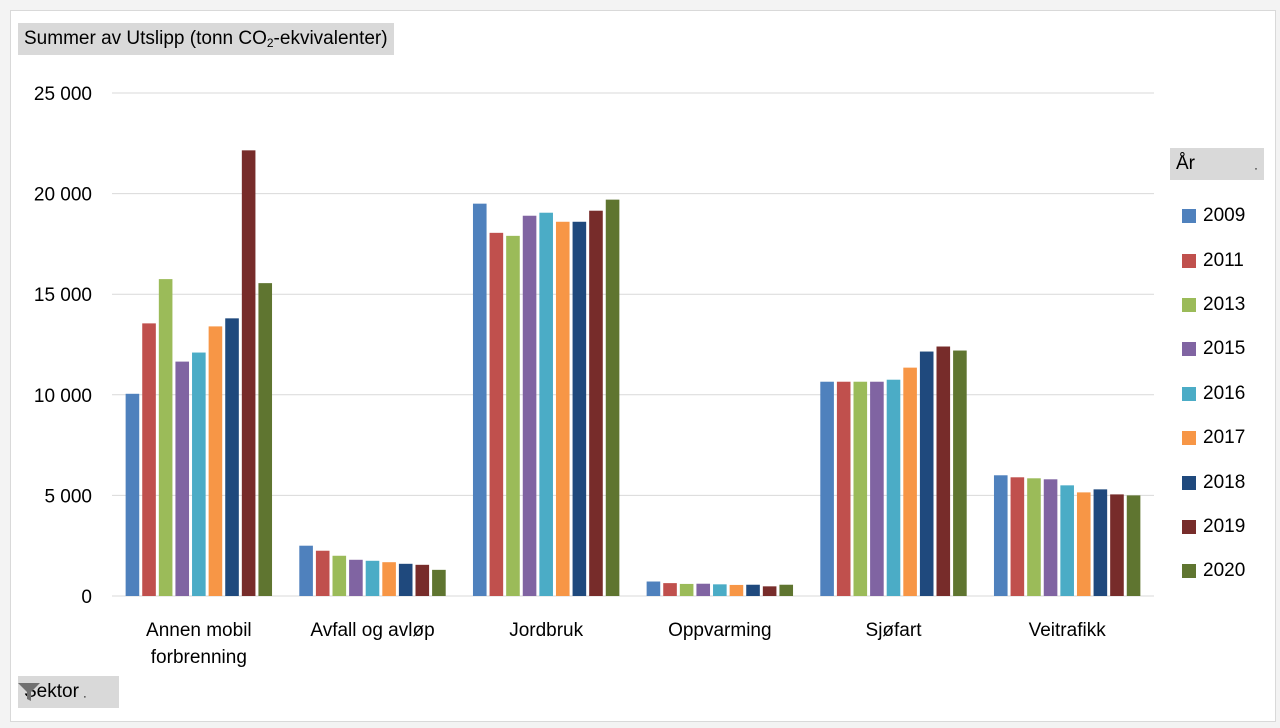  Describe the element at coordinates (199, 657) in the screenshot. I see `x-tick-label: forbrenning` at that location.